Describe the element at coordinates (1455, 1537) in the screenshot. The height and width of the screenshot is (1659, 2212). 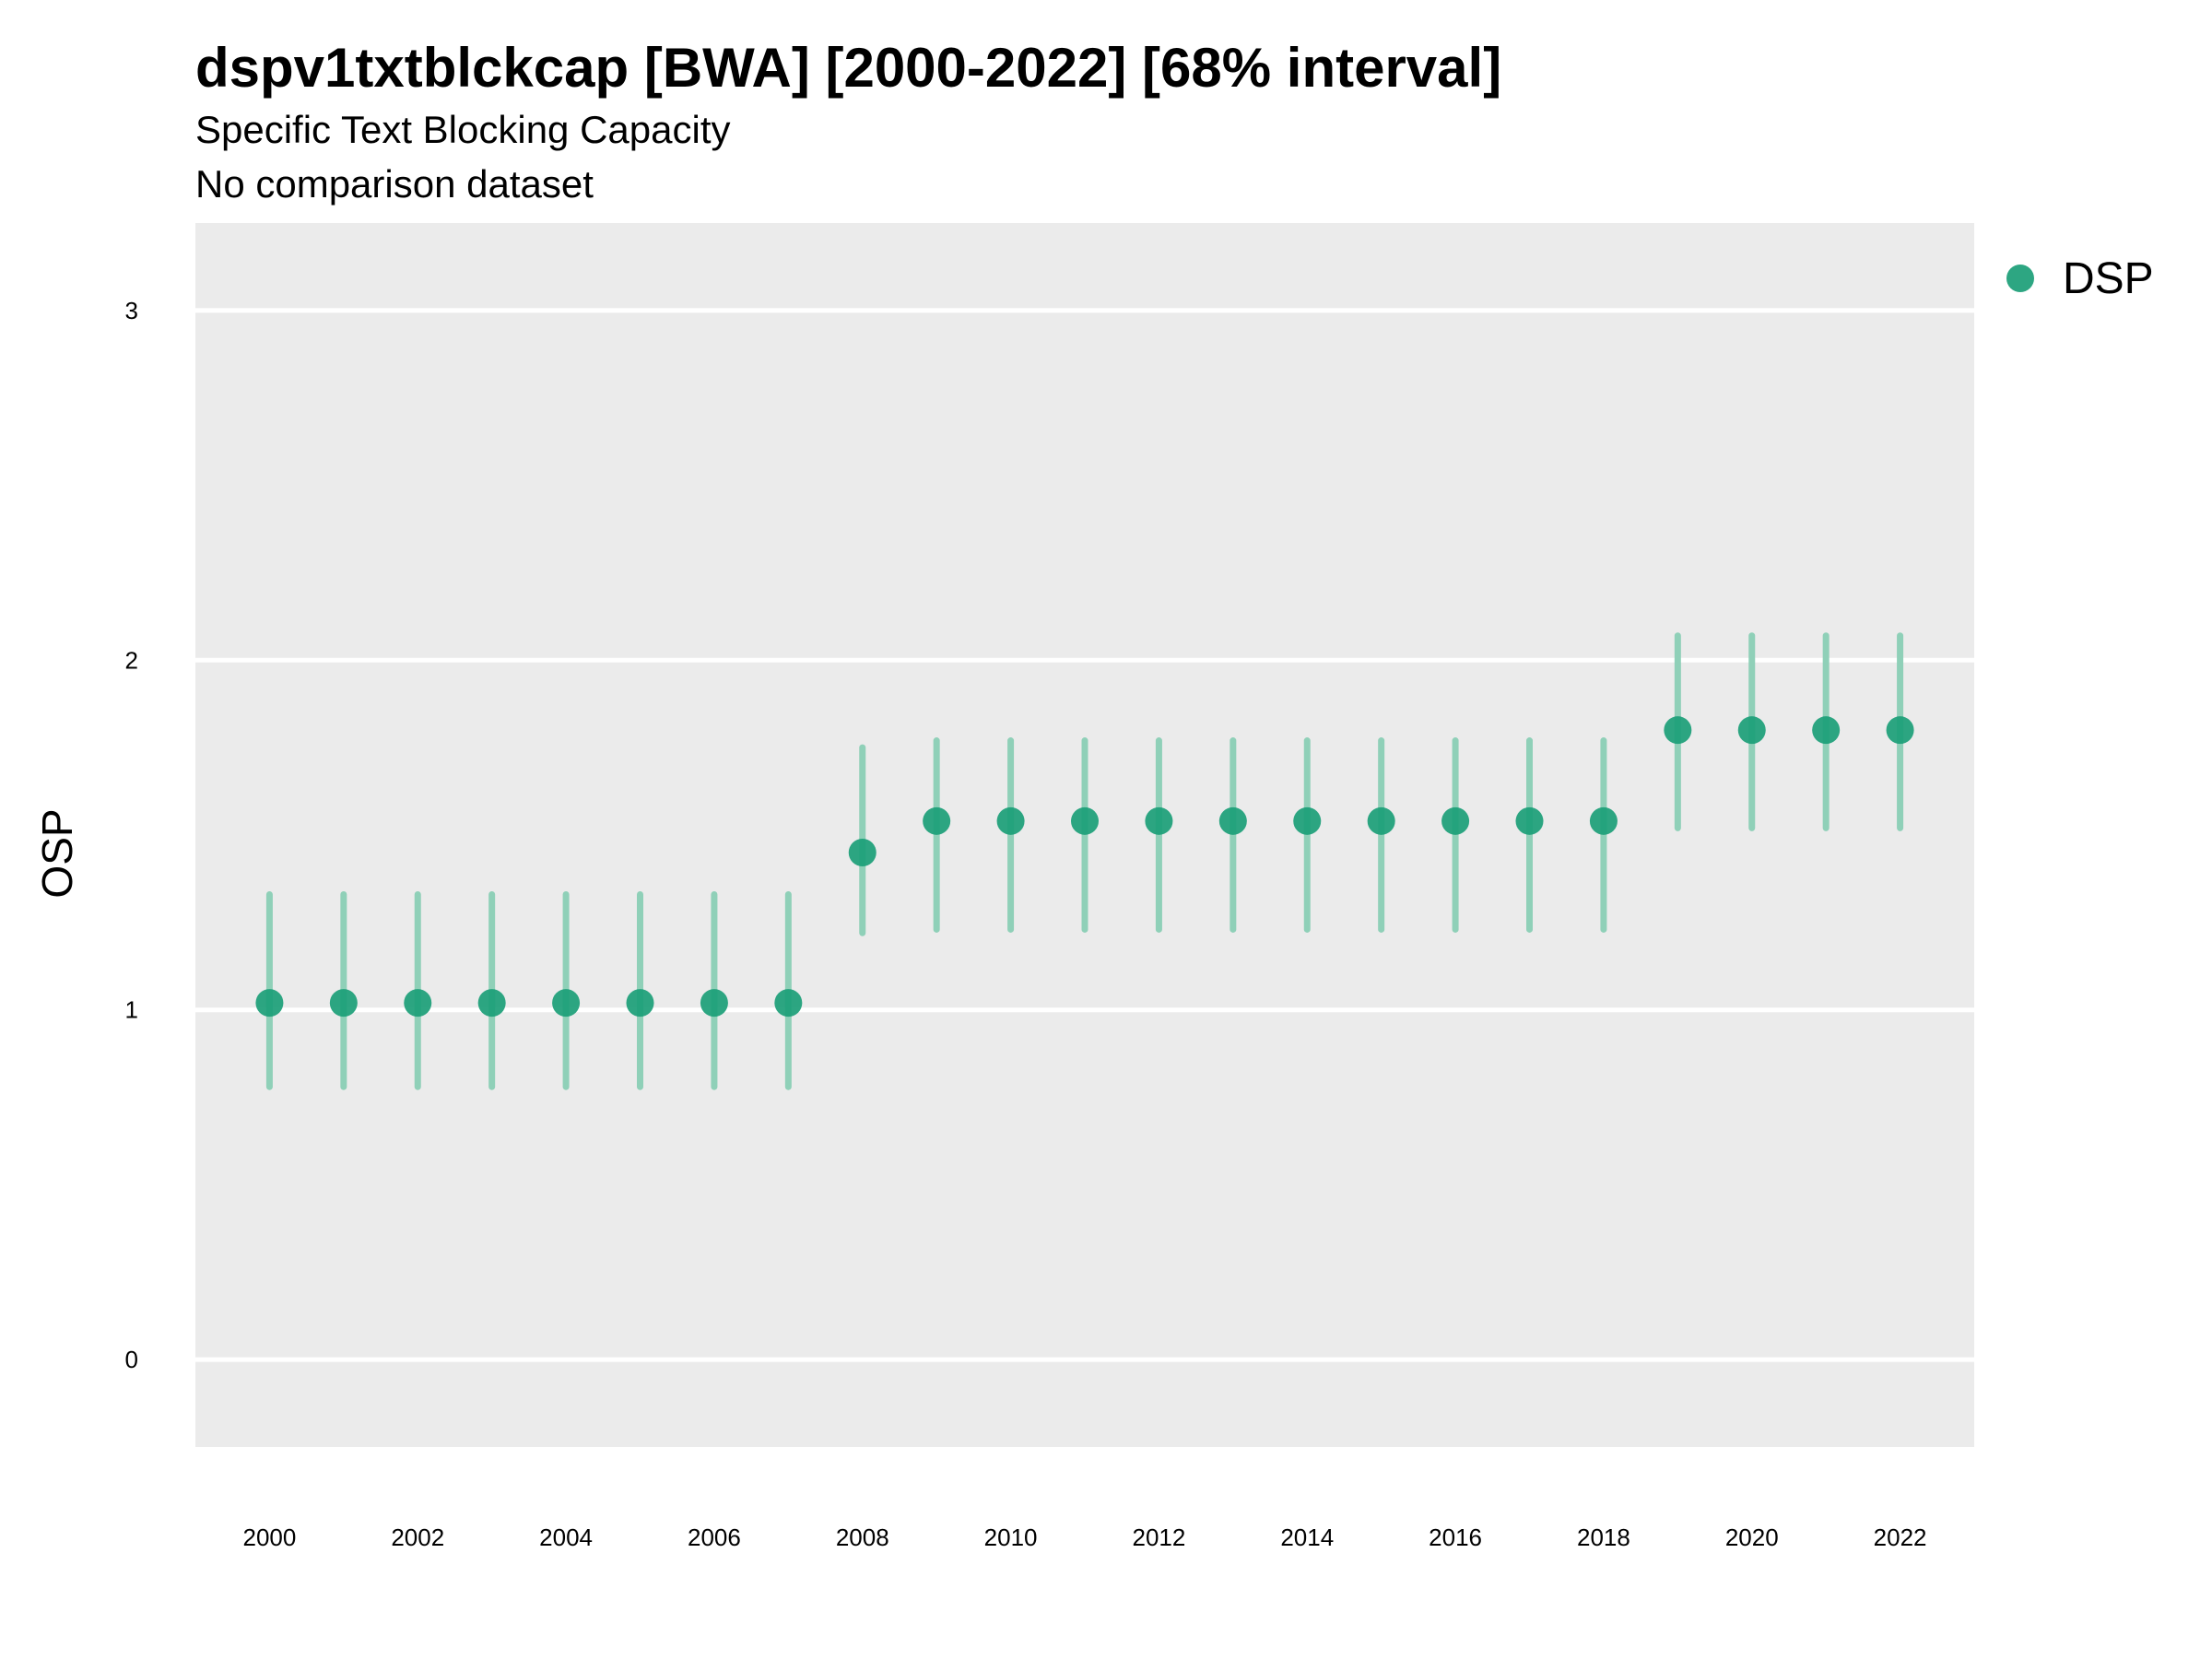
I see `x-tick-label: 2016` at that location.